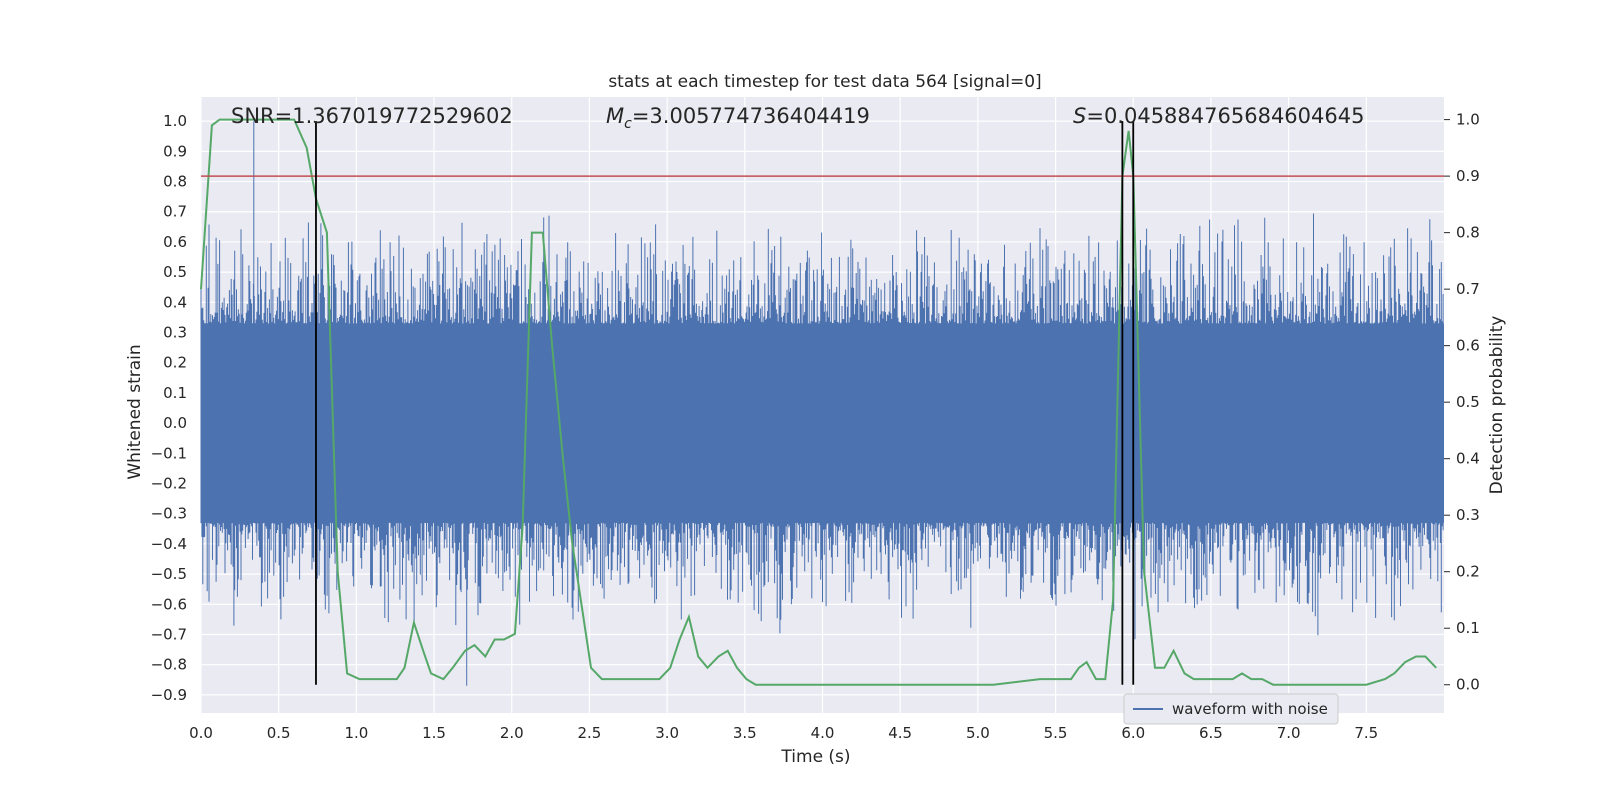 This screenshot has width=1600, height=800. Describe the element at coordinates (1211, 733) in the screenshot. I see `x-tick-label: 6.5` at that location.